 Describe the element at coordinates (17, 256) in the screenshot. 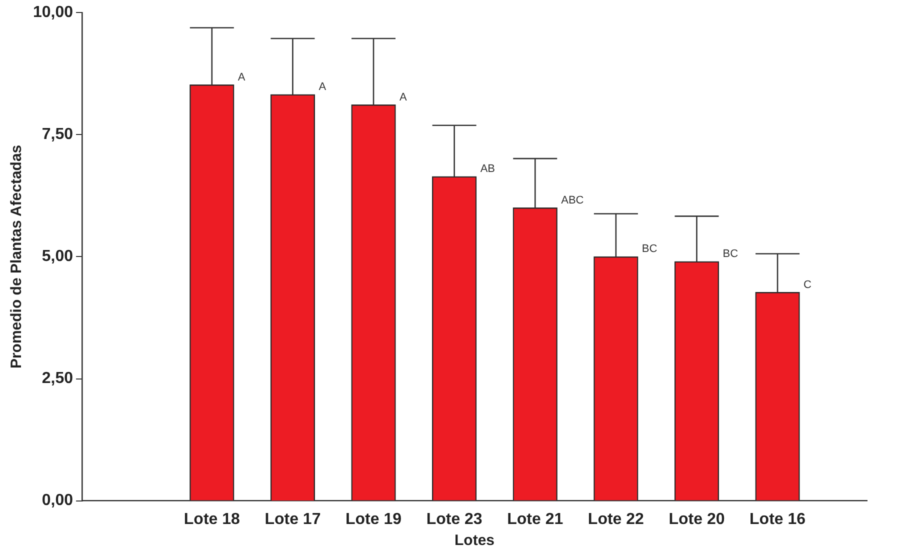

I see `y-axis-title: Promedio de Plantas Afectadas` at that location.